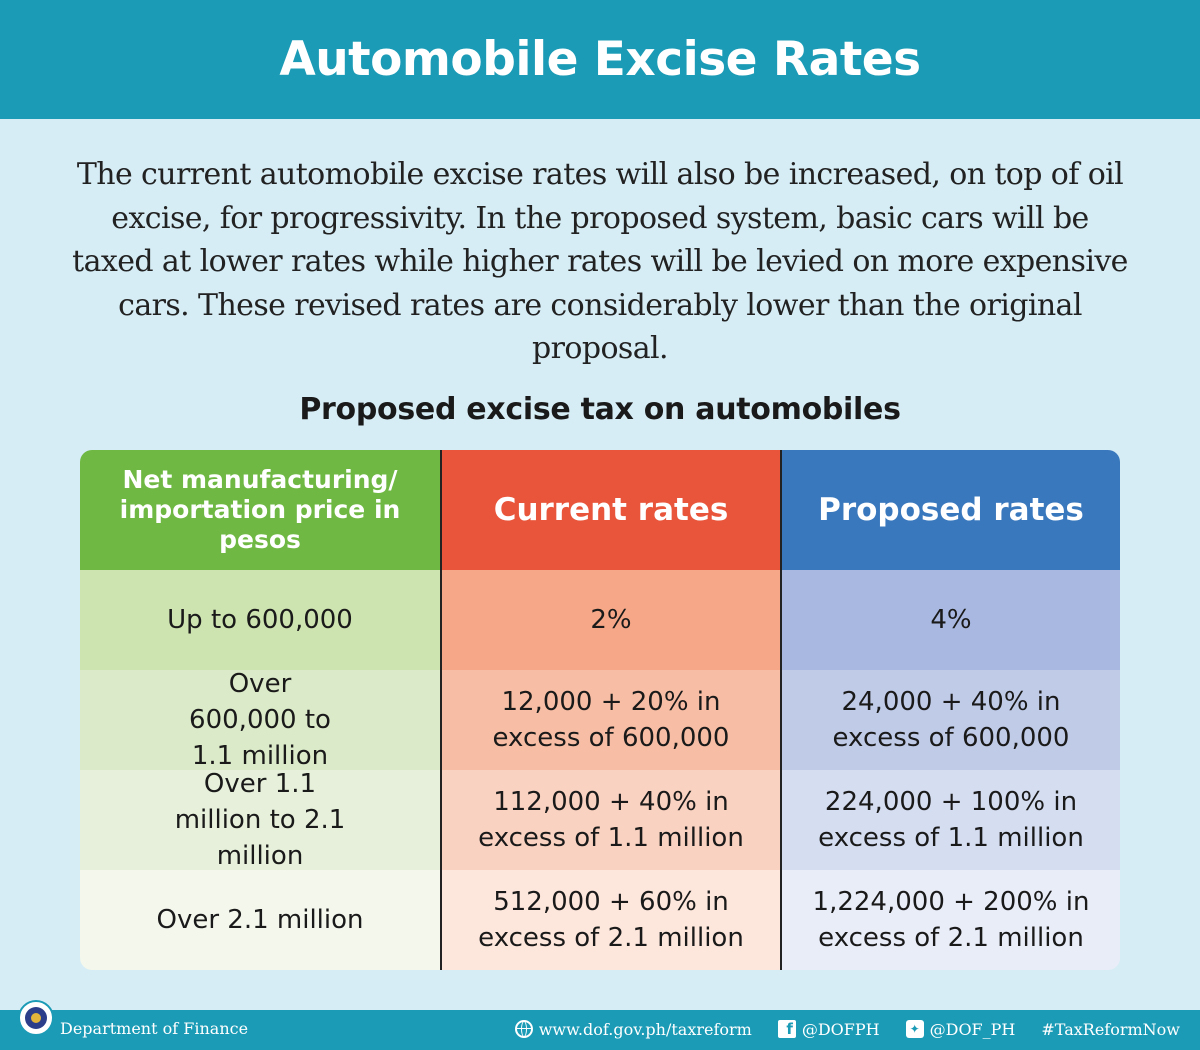 The width and height of the screenshot is (1200, 1050). What do you see at coordinates (36, 1018) in the screenshot?
I see `dof-seal-icon` at bounding box center [36, 1018].